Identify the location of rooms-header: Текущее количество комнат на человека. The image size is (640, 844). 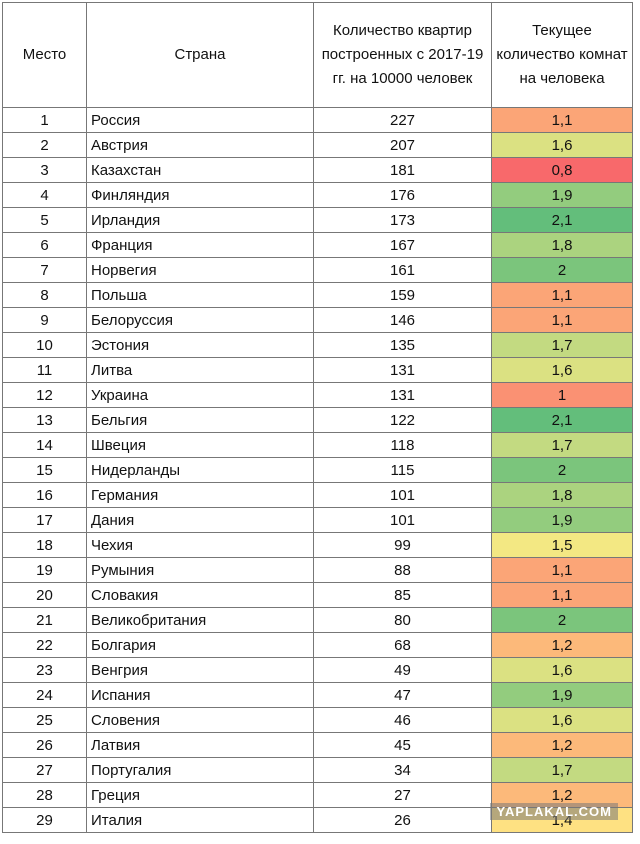
(562, 55).